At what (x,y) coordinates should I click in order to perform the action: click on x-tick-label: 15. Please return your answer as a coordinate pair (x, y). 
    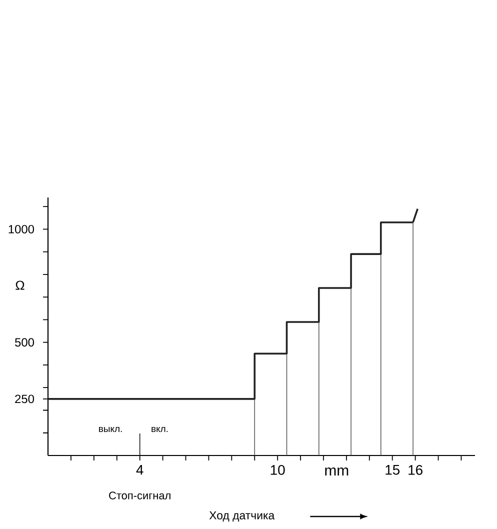
    Looking at the image, I should click on (393, 470).